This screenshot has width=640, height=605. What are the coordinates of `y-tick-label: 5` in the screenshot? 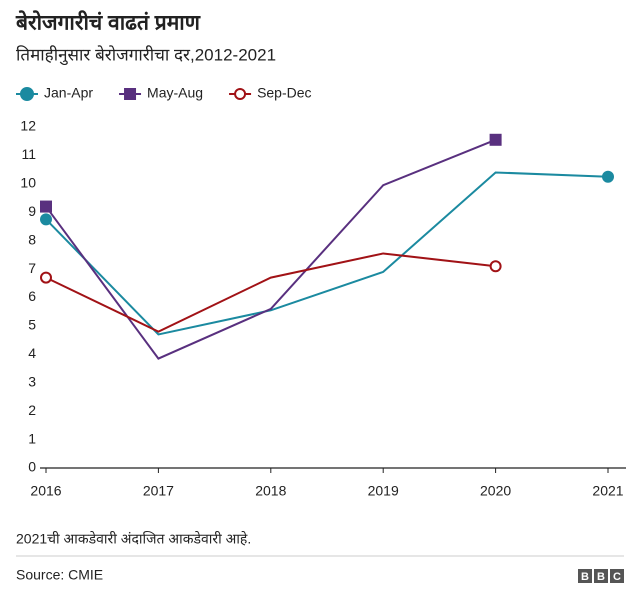 It's located at (32, 325).